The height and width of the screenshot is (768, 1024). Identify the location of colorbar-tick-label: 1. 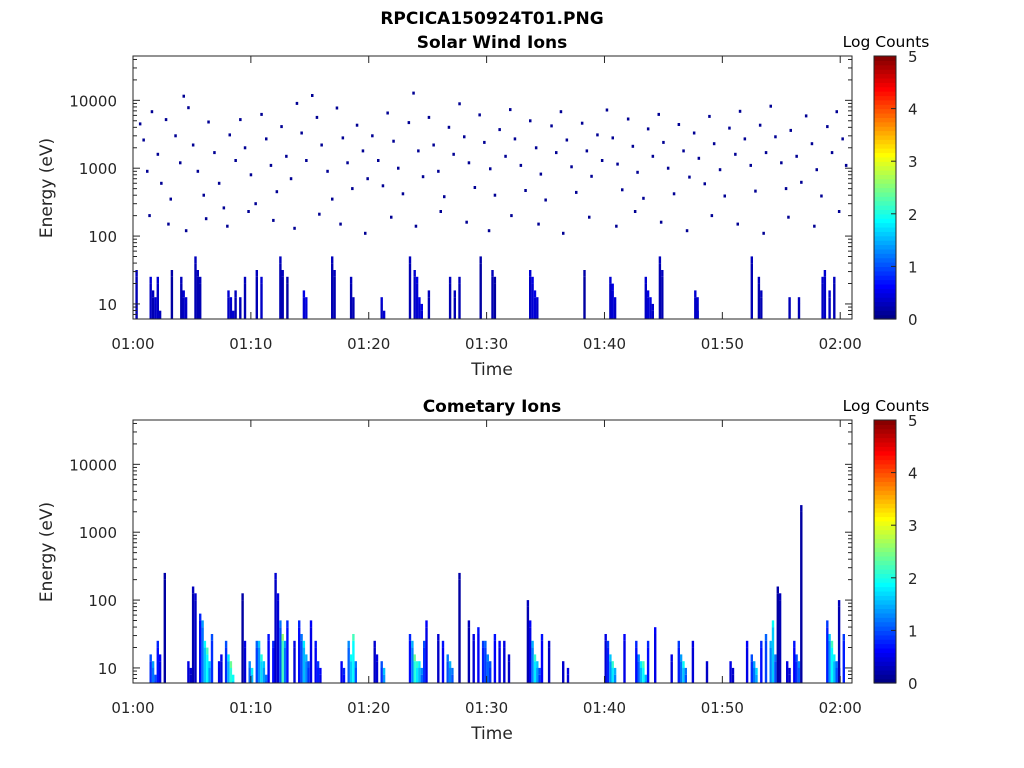
(913, 631).